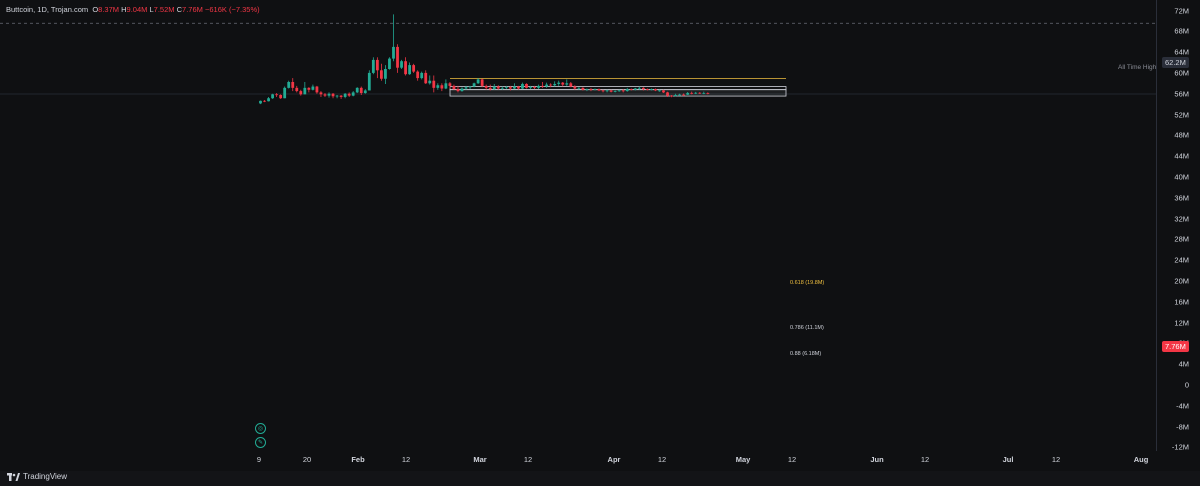 This screenshot has width=1200, height=486. I want to click on symbol-name: Buttcoin, 1D, Trojan.com, so click(47, 9).